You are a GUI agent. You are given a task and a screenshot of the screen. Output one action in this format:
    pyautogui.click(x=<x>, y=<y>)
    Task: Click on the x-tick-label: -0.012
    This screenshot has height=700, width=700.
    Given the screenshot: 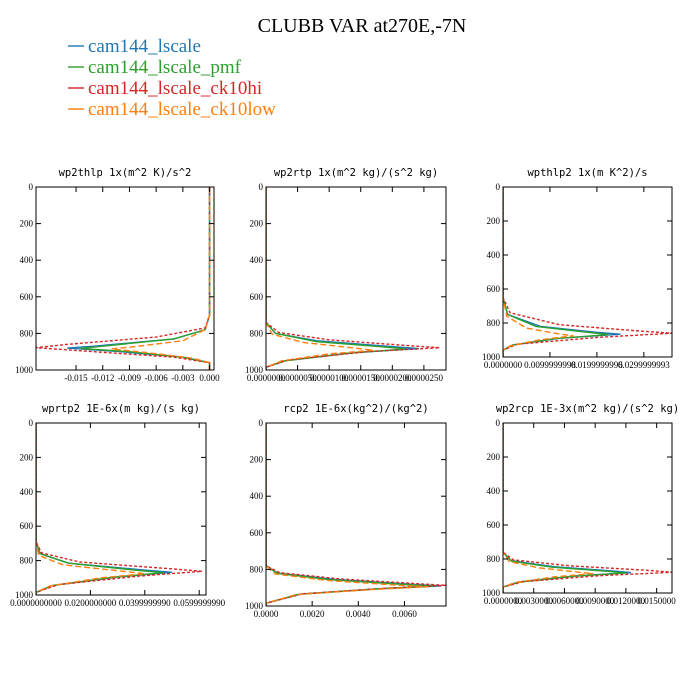 What is the action you would take?
    pyautogui.click(x=102, y=378)
    